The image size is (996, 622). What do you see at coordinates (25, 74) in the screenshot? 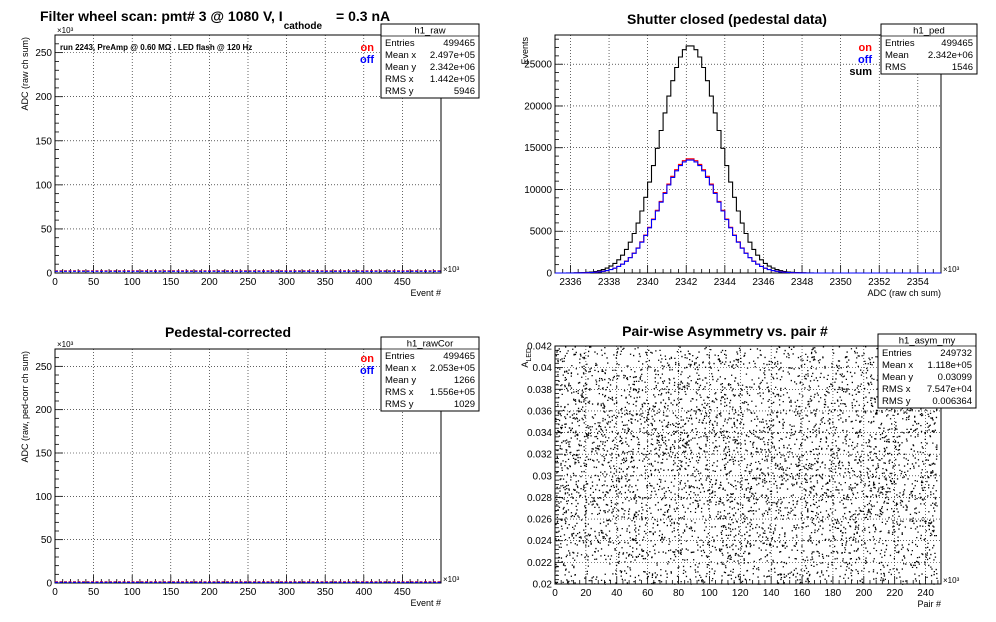
I see `ylabel-raw: ADC (raw ch sum)` at bounding box center [25, 74].